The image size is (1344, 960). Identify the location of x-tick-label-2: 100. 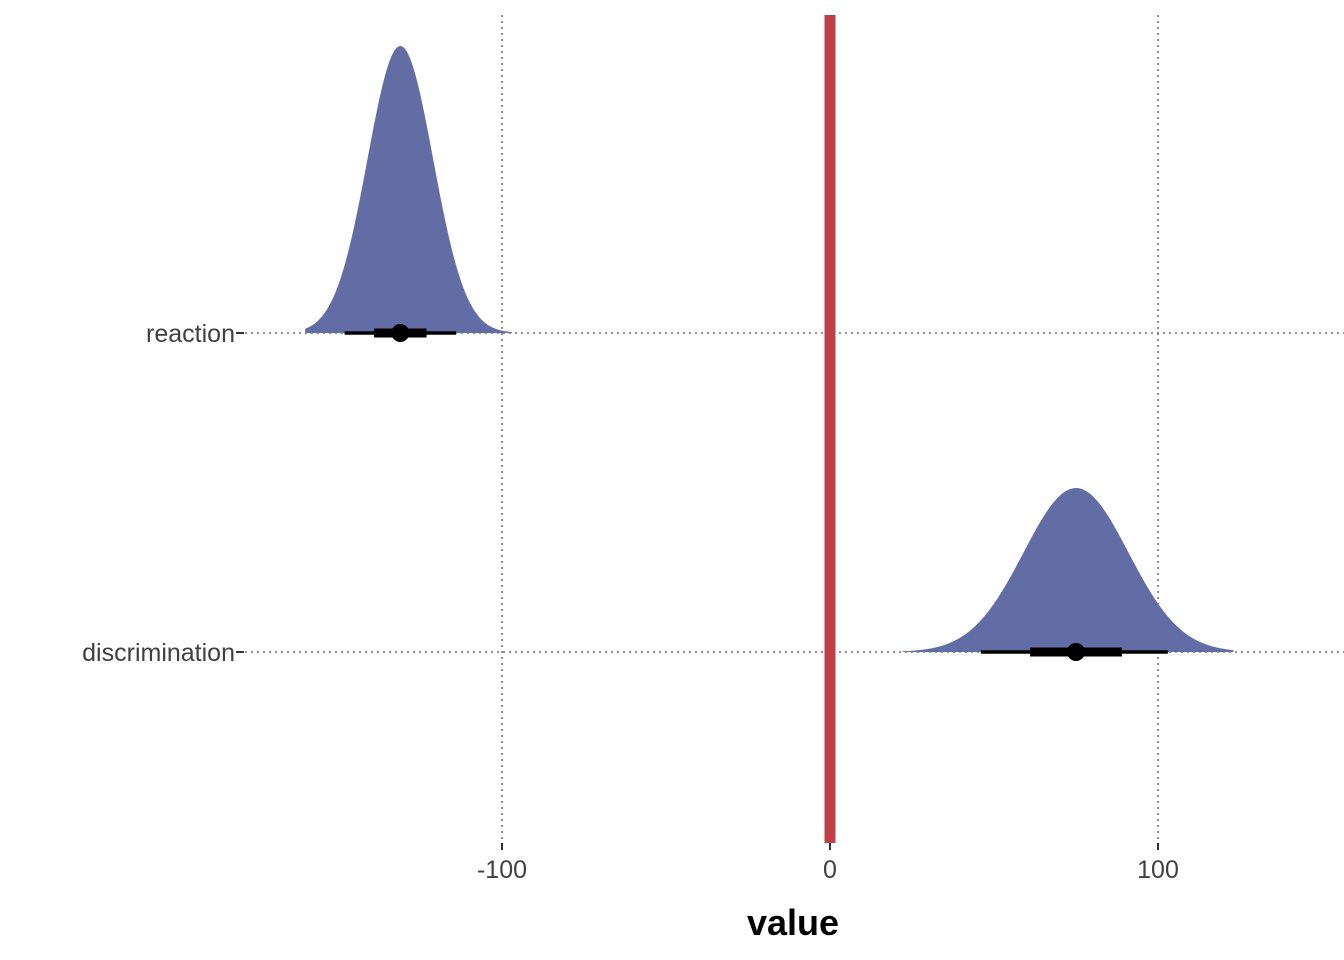
(1158, 870).